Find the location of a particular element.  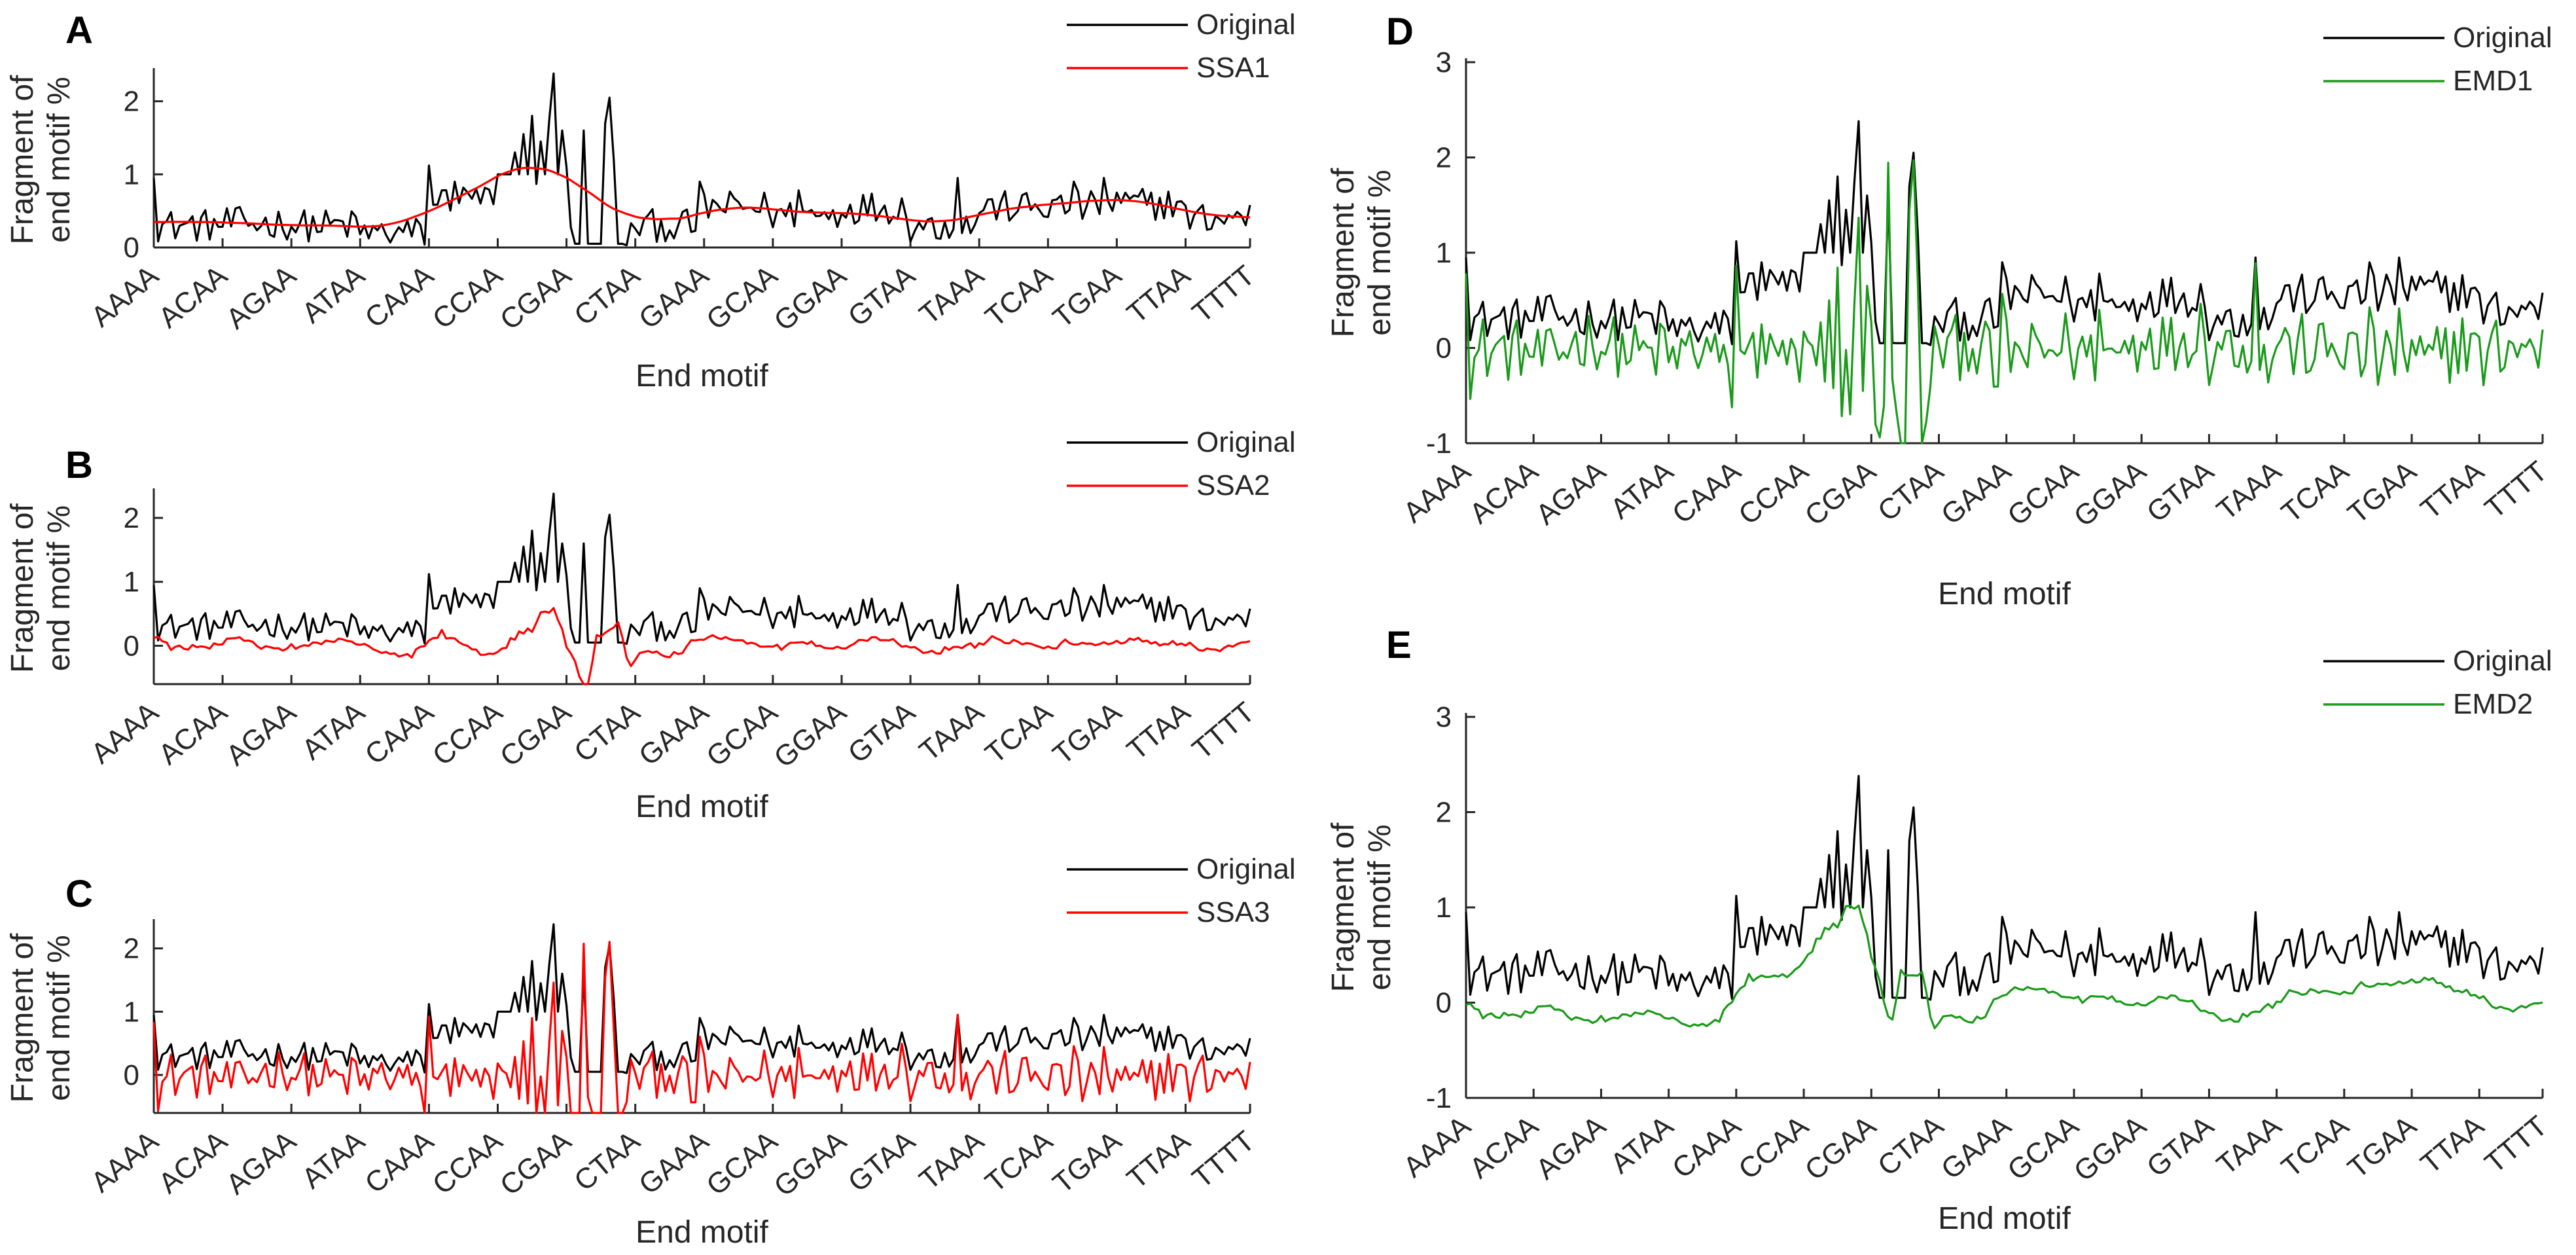

panel-letter: A is located at coordinates (79, 31).